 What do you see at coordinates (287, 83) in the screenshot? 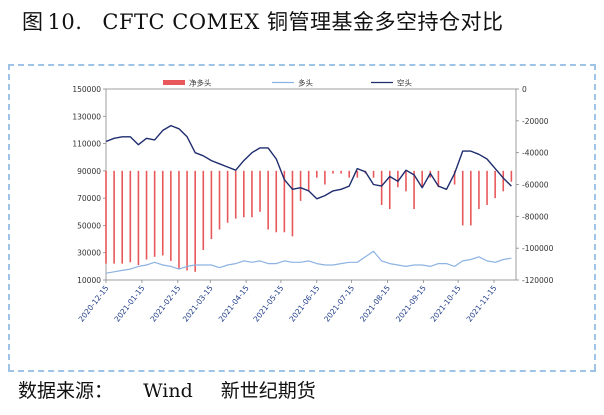
I see `chart-legend: 净多头 多头 空头` at bounding box center [287, 83].